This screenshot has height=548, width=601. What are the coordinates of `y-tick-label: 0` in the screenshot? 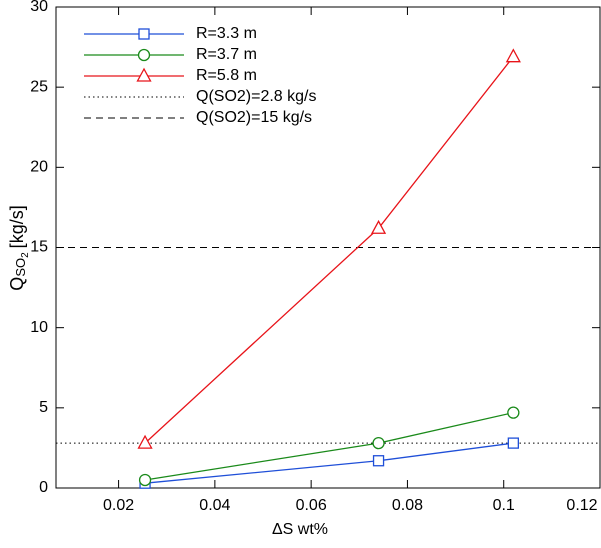 It's located at (43, 487).